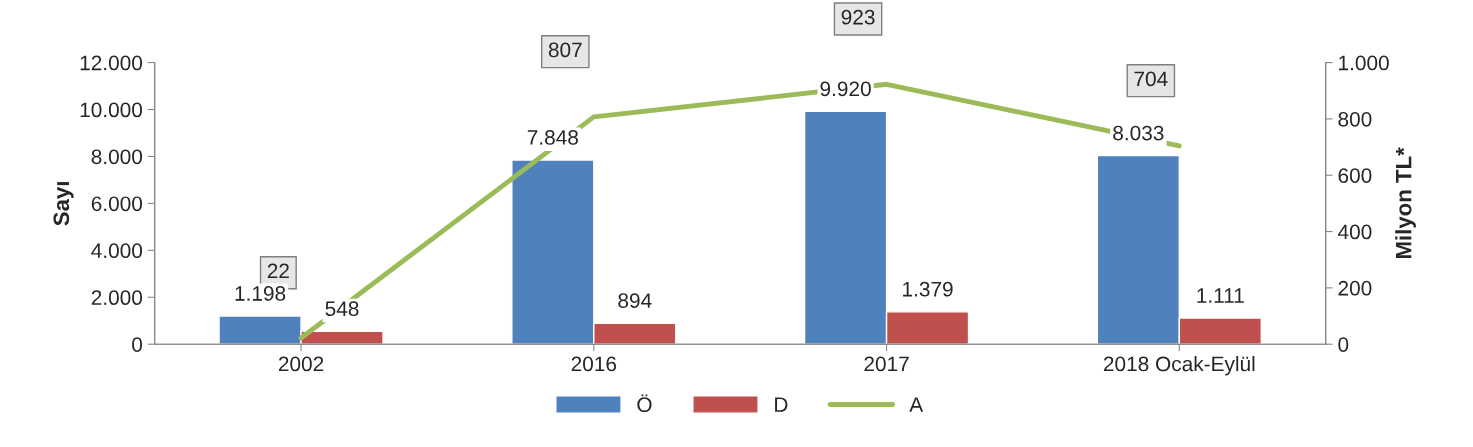  I want to click on y2-tick-label: 800, so click(1355, 119).